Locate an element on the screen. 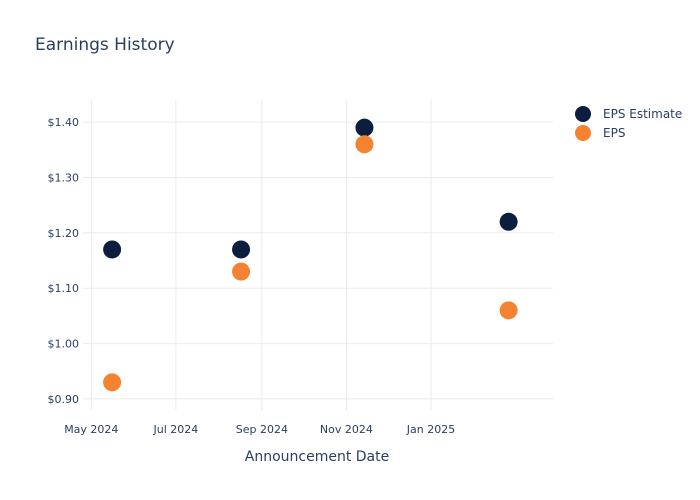  x-tick-label: Jan 2025 is located at coordinates (430, 429).